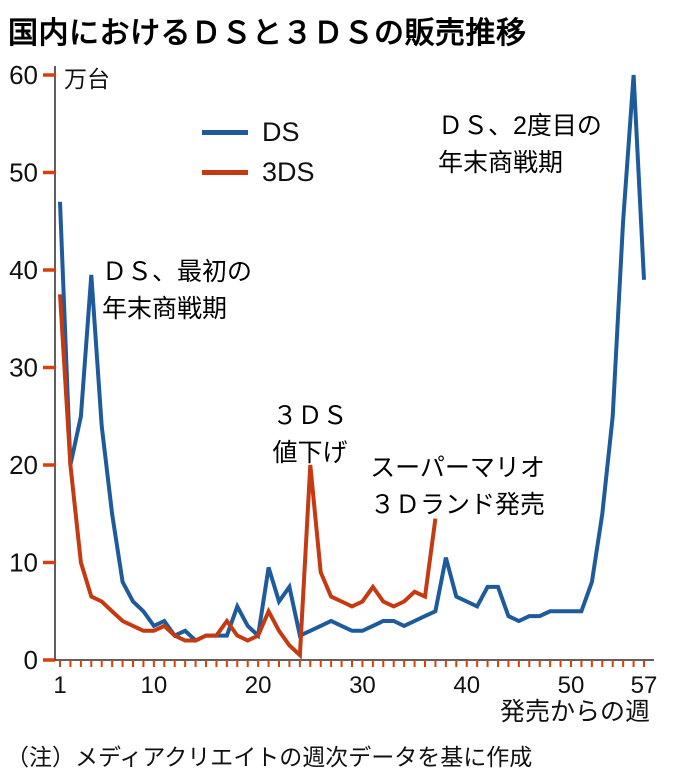 Image resolution: width=680 pixels, height=777 pixels. What do you see at coordinates (310, 434) in the screenshot?
I see `annotation-3ds-price-cut: ３ＤＳ 値下げ` at bounding box center [310, 434].